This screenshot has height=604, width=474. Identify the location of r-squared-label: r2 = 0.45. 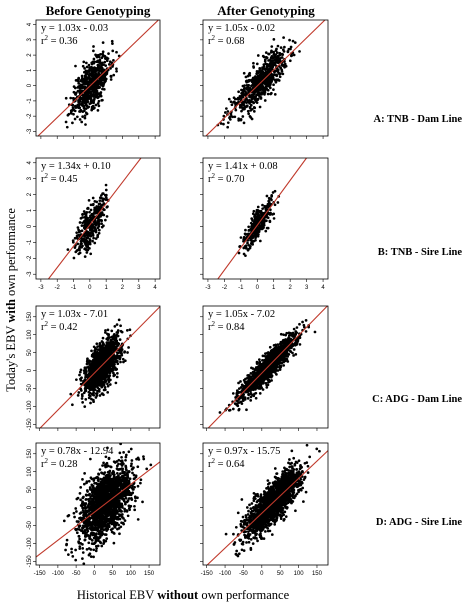
(59, 178).